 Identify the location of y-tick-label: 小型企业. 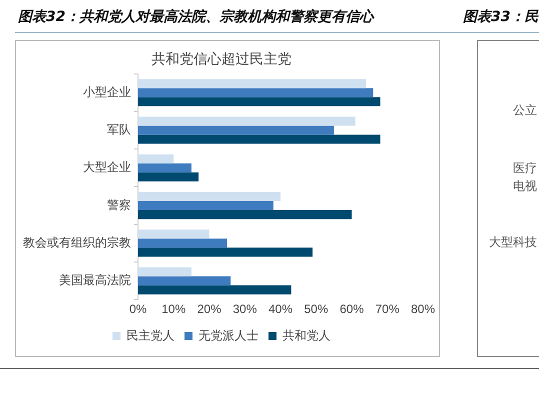
(107, 91).